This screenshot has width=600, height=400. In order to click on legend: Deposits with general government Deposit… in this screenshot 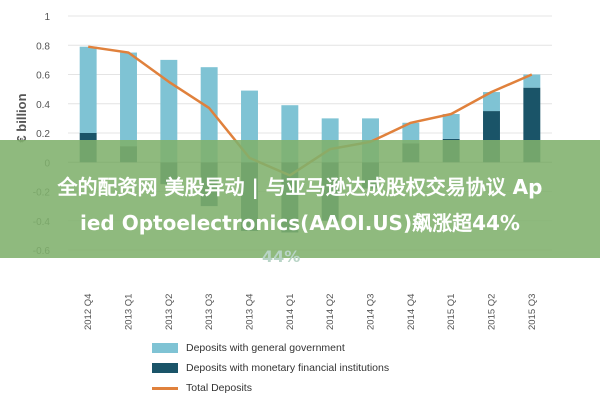, I will do `click(270, 368)`.